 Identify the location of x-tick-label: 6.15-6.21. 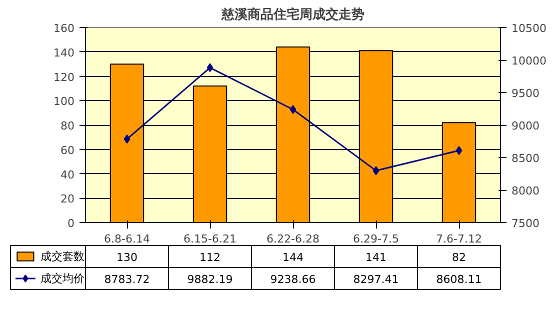
(210, 239).